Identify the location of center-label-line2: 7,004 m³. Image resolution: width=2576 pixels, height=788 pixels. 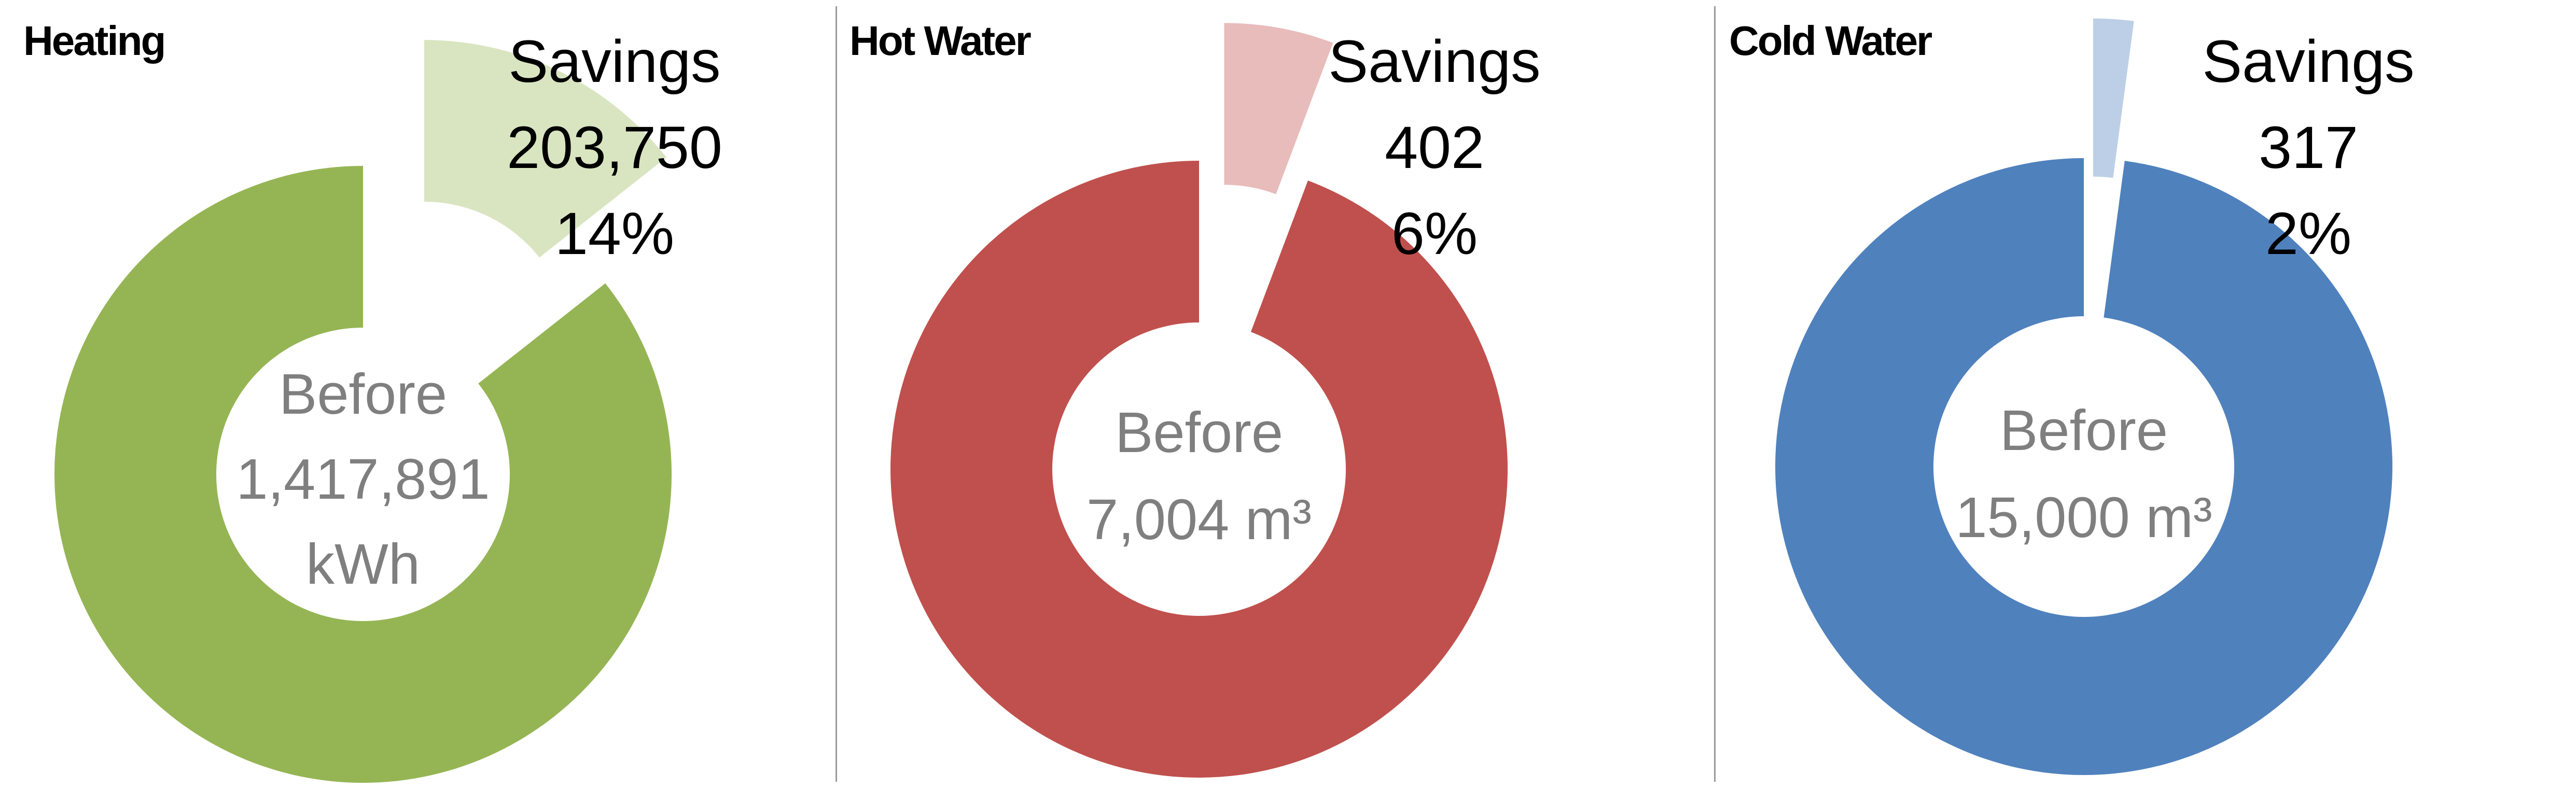
(1199, 520).